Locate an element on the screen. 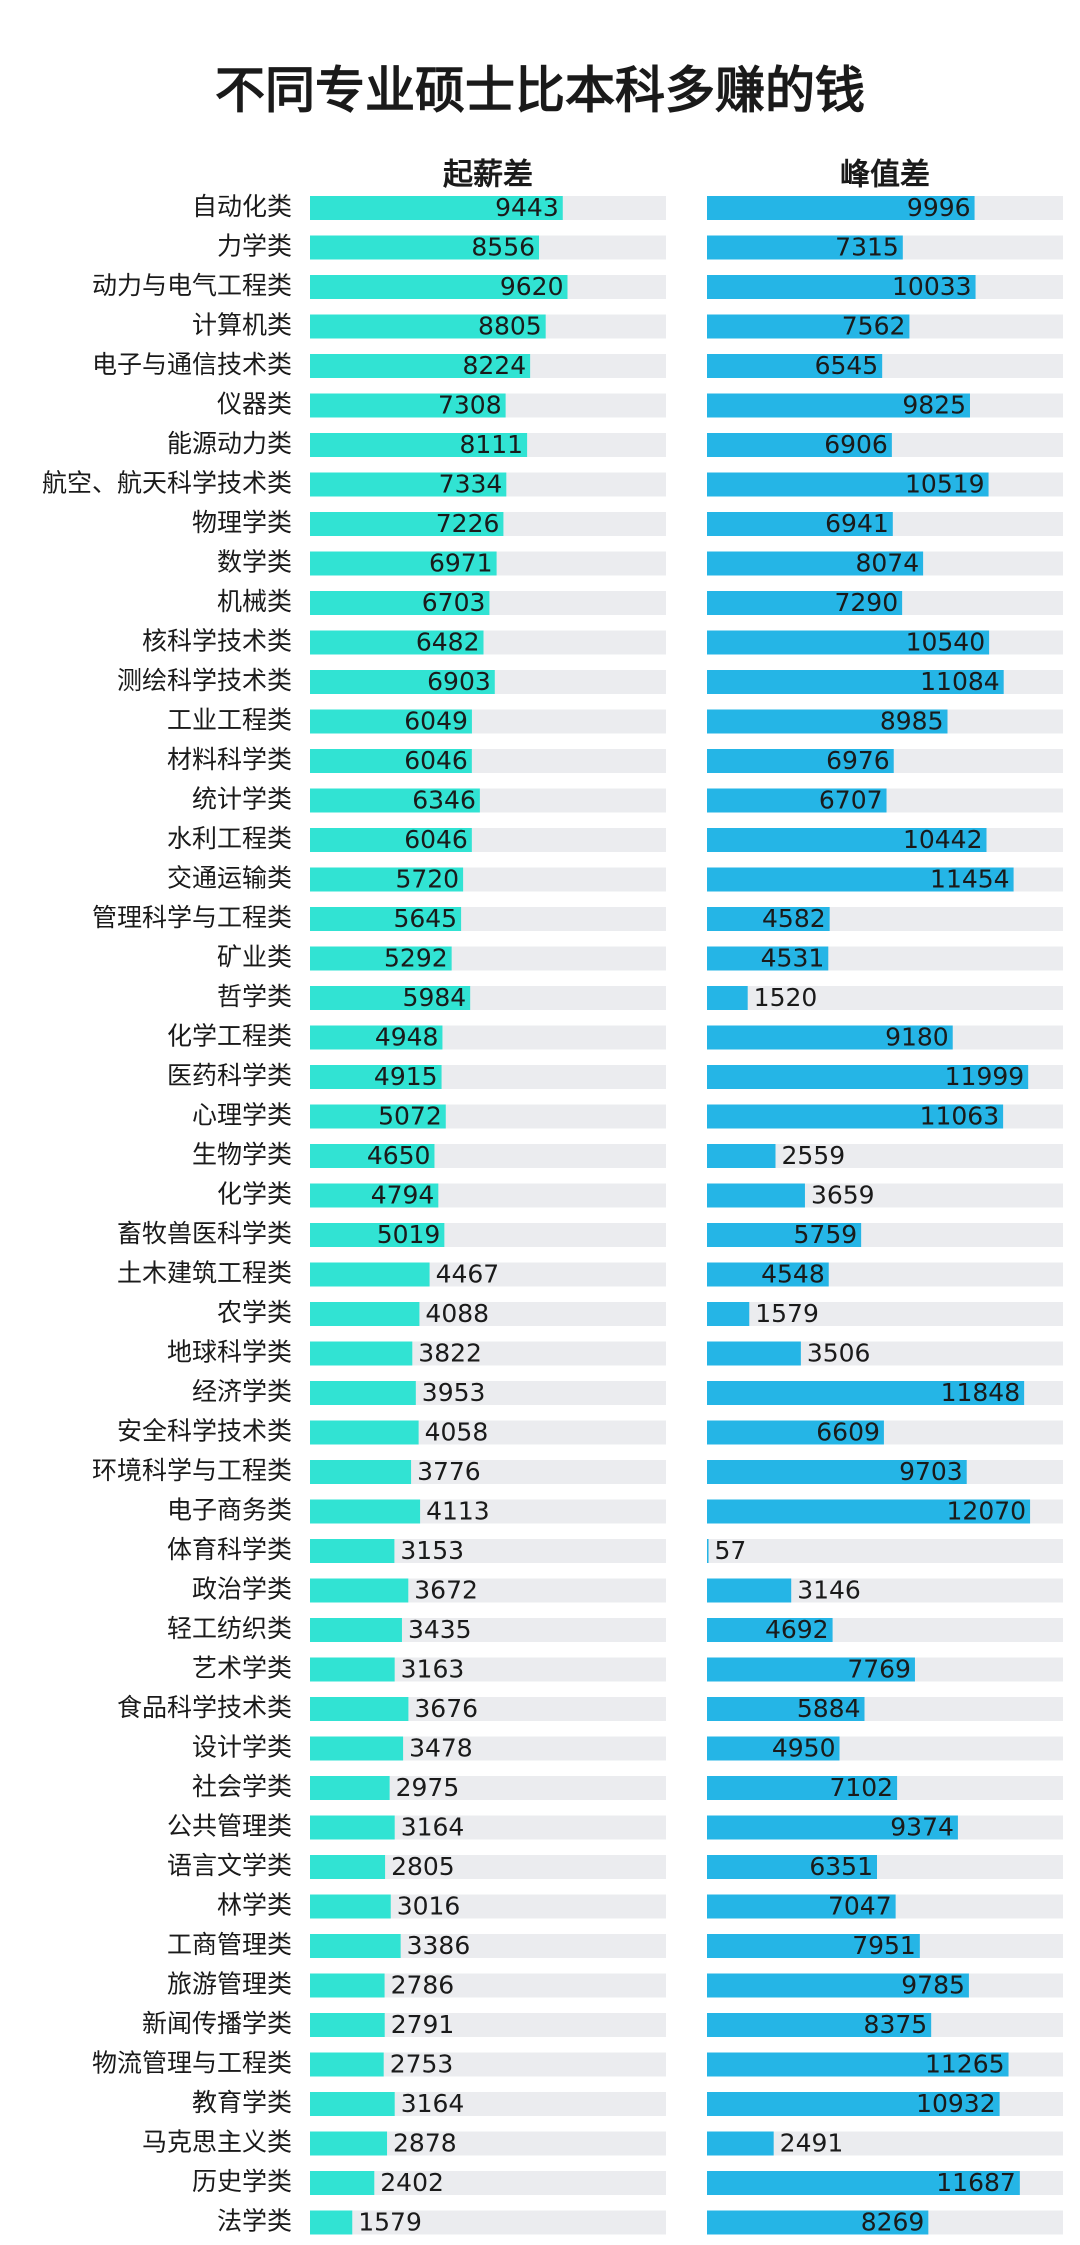  value-label: 11084 is located at coordinates (960, 681).